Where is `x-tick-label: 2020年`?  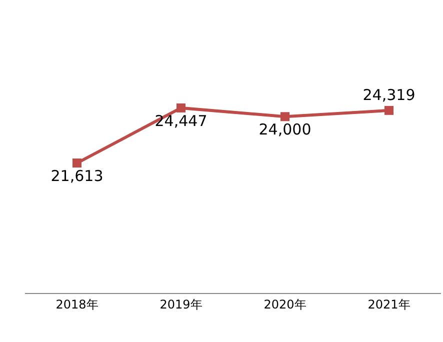
x-tick-label: 2020年 is located at coordinates (285, 304).